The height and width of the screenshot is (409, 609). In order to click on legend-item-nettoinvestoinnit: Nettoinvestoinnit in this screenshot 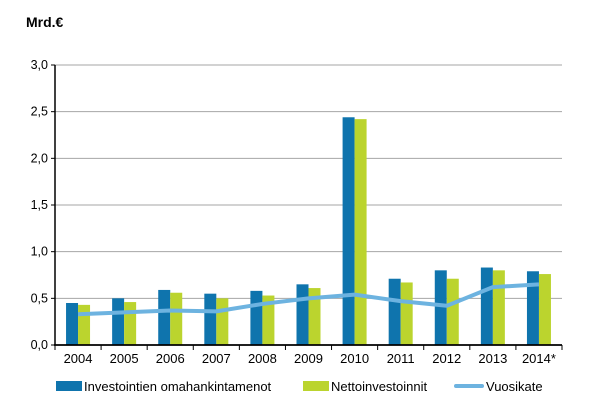, I will do `click(365, 386)`.